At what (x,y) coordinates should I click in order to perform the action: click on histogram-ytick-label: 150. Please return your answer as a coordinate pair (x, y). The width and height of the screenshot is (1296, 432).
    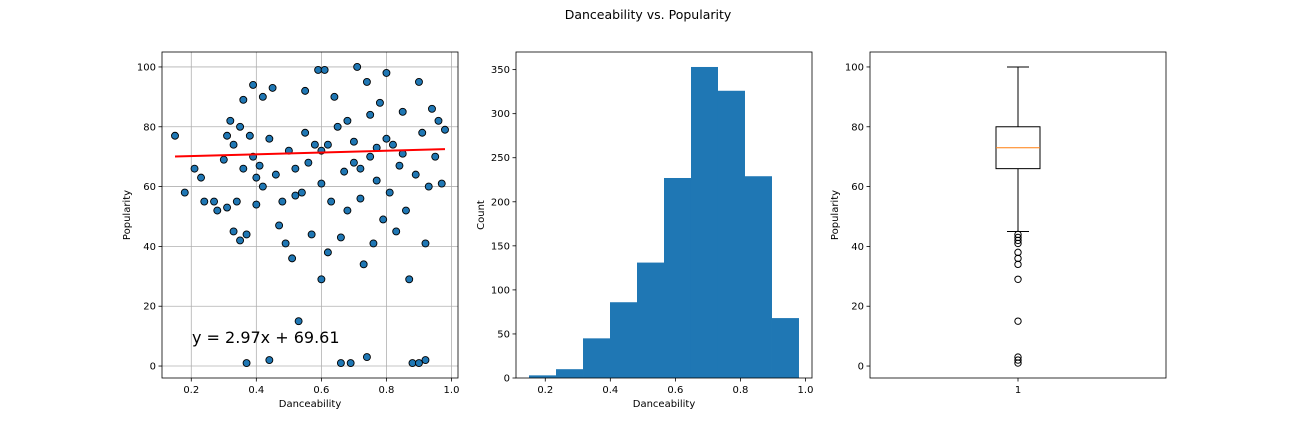
    Looking at the image, I should click on (500, 246).